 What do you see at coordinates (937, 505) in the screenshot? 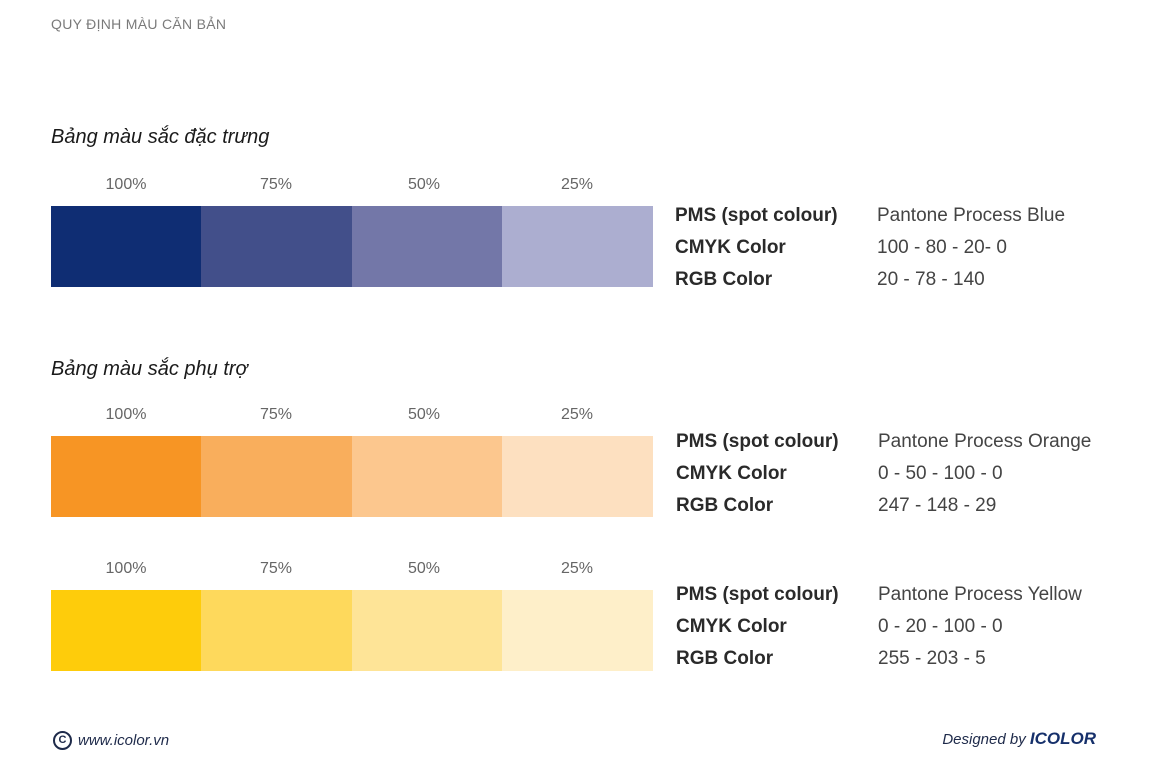
I see `spec-value: 247 - 148 - 29` at bounding box center [937, 505].